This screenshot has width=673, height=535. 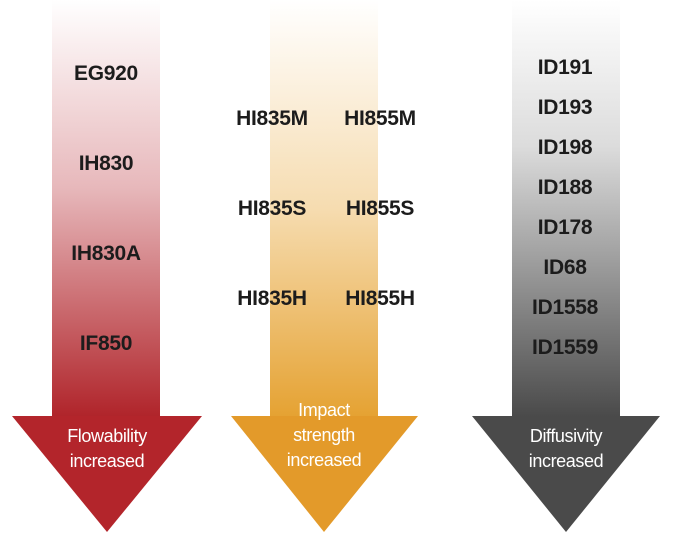 What do you see at coordinates (565, 147) in the screenshot?
I see `grade-label: ID198` at bounding box center [565, 147].